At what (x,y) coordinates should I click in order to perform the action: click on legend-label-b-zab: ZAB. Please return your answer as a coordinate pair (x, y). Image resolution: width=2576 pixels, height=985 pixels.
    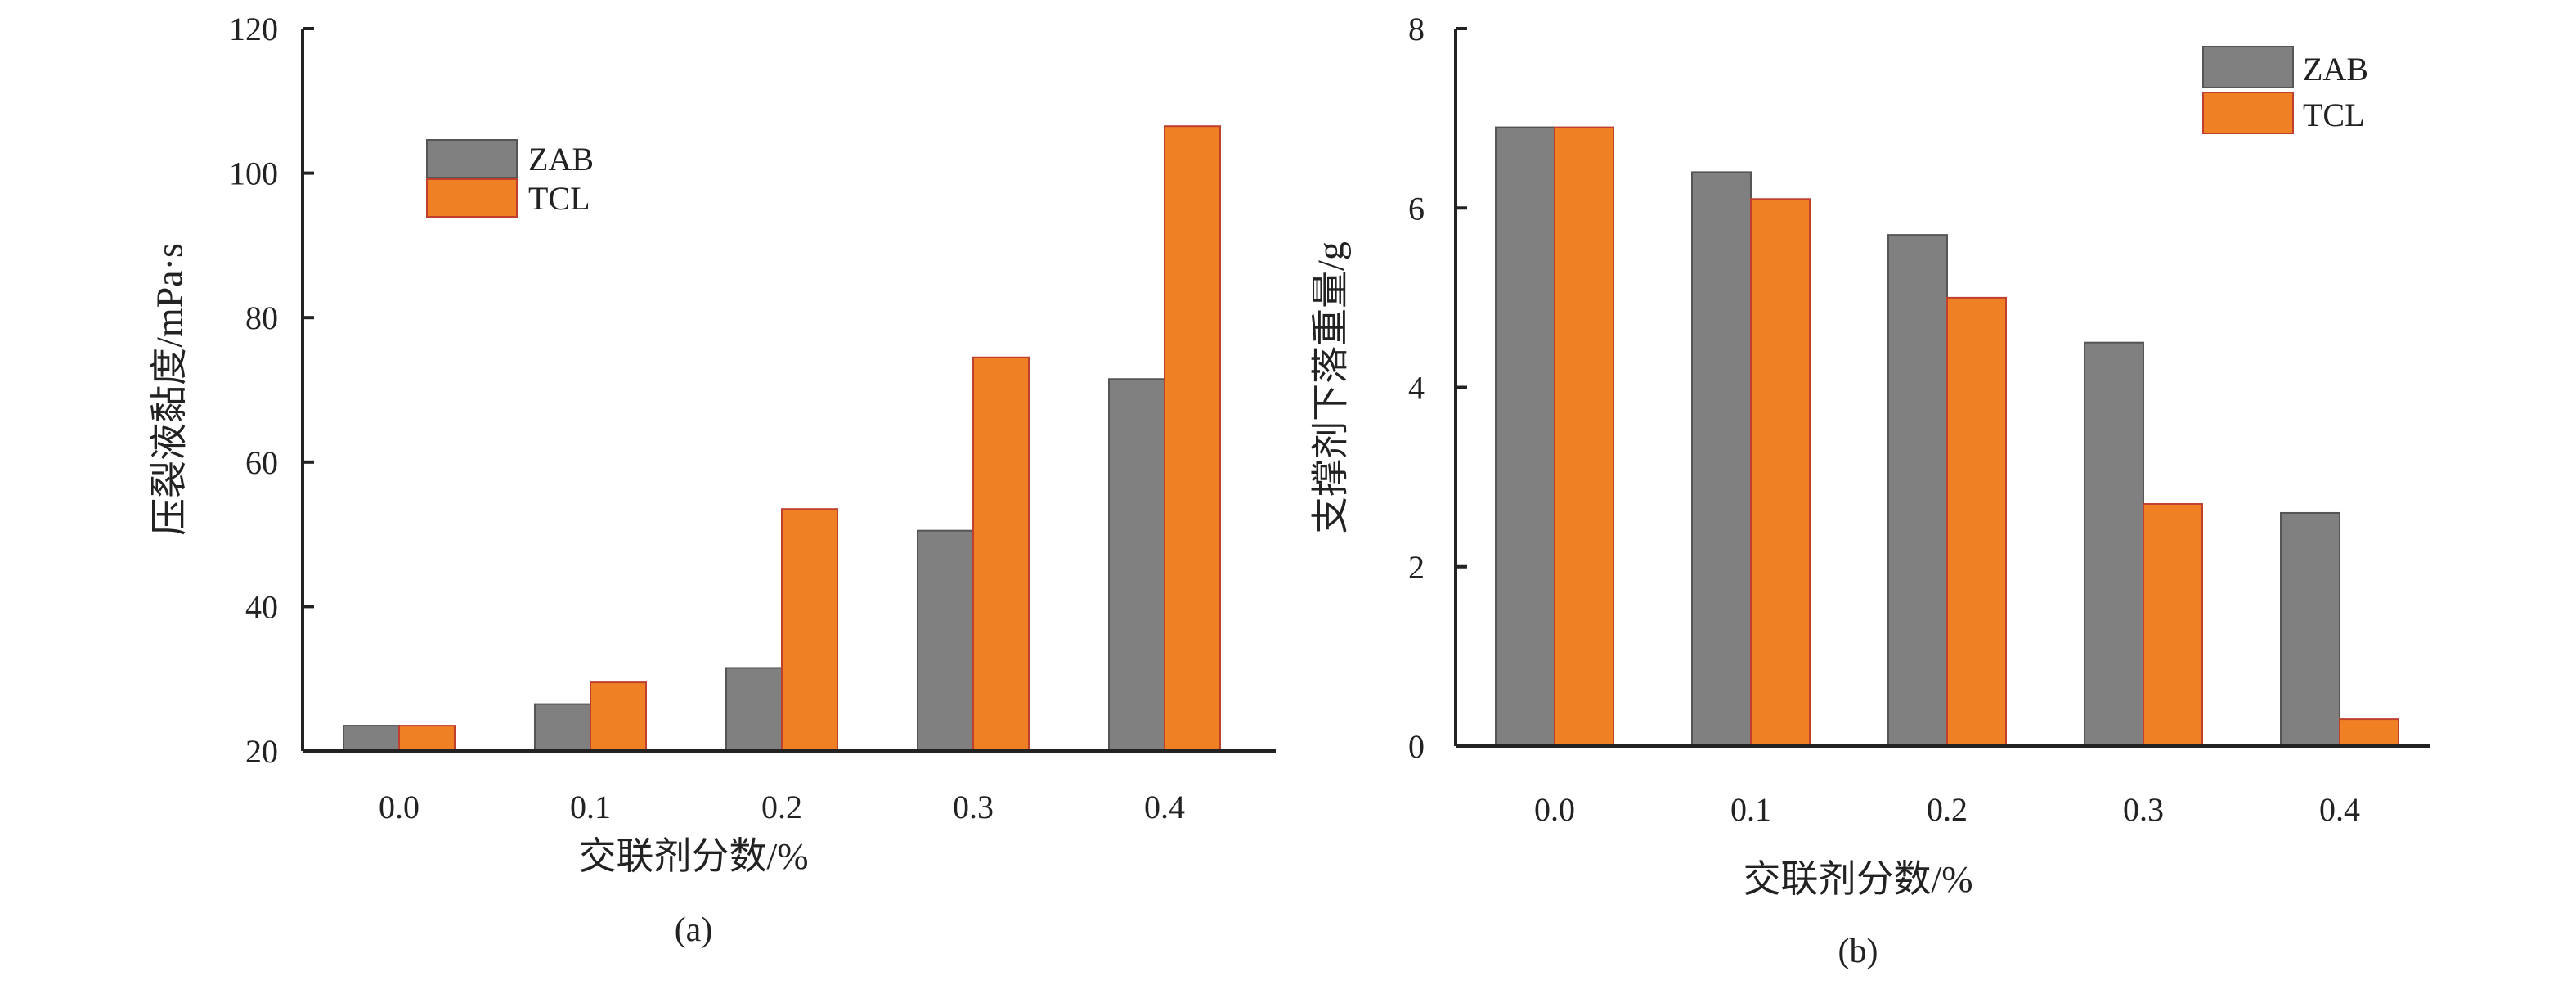
    Looking at the image, I should click on (2335, 69).